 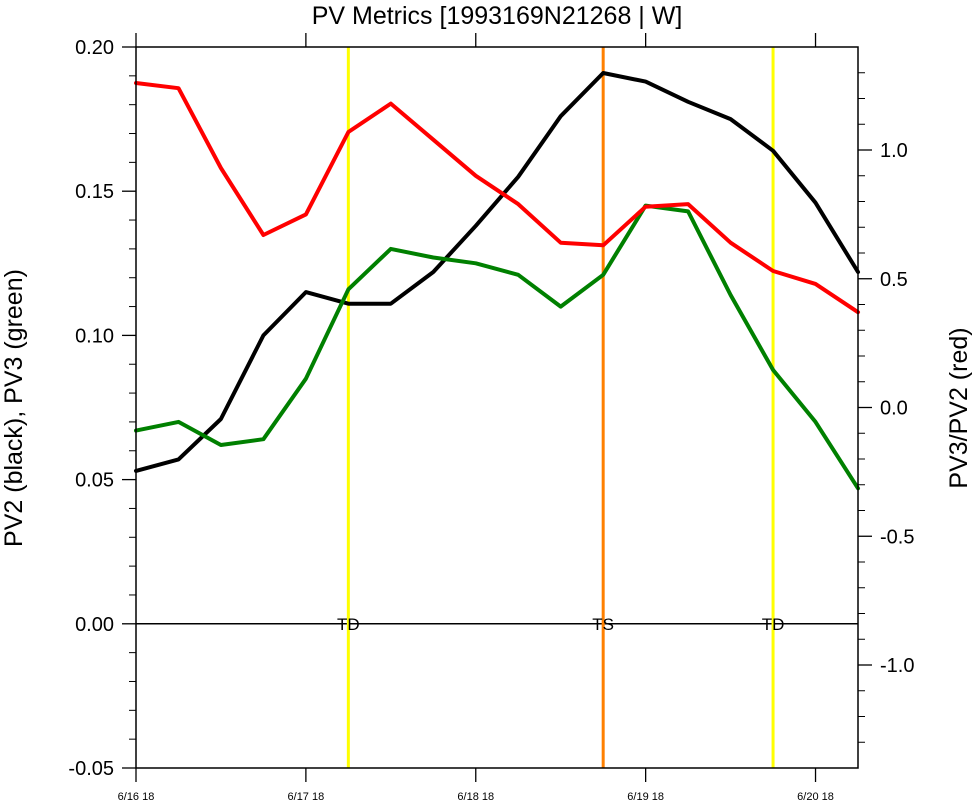 What do you see at coordinates (475, 797) in the screenshot?
I see `x-tick-label: 6/18 18` at bounding box center [475, 797].